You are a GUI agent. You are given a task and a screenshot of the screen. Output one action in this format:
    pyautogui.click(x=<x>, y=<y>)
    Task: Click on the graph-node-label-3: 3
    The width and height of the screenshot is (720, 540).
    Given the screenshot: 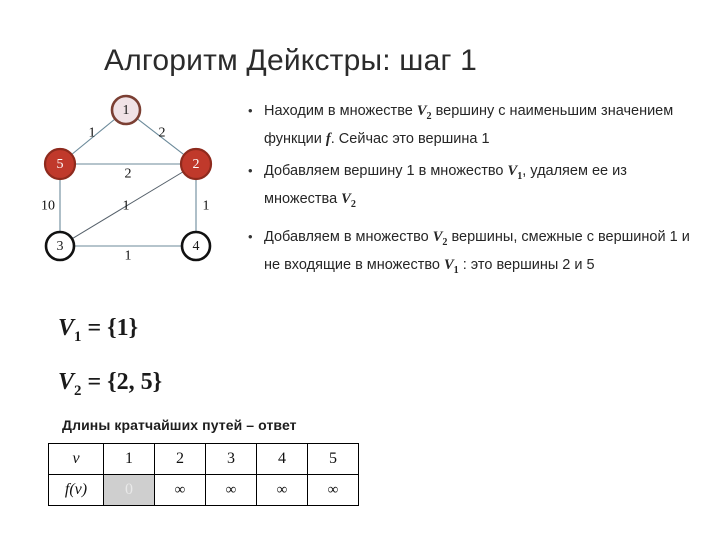 What is the action you would take?
    pyautogui.click(x=60, y=246)
    